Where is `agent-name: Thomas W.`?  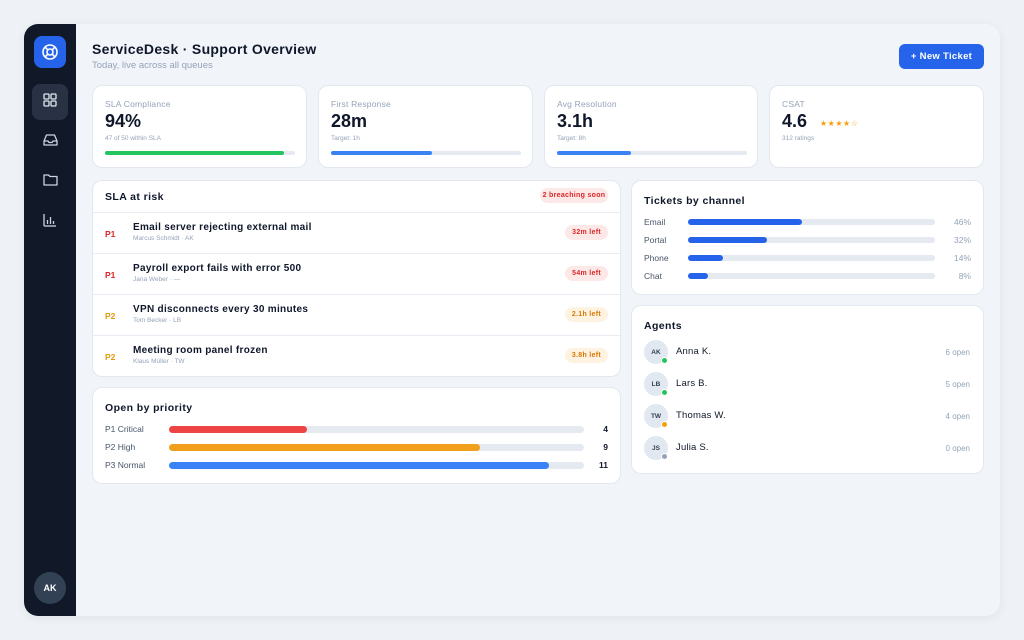
agent-name: Thomas W. is located at coordinates (701, 415).